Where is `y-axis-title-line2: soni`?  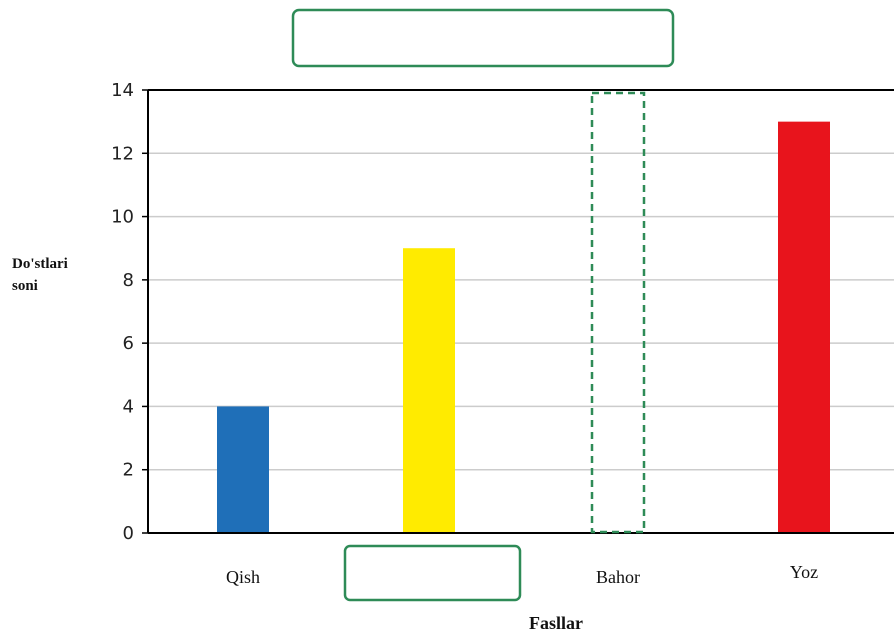 y-axis-title-line2: soni is located at coordinates (25, 286).